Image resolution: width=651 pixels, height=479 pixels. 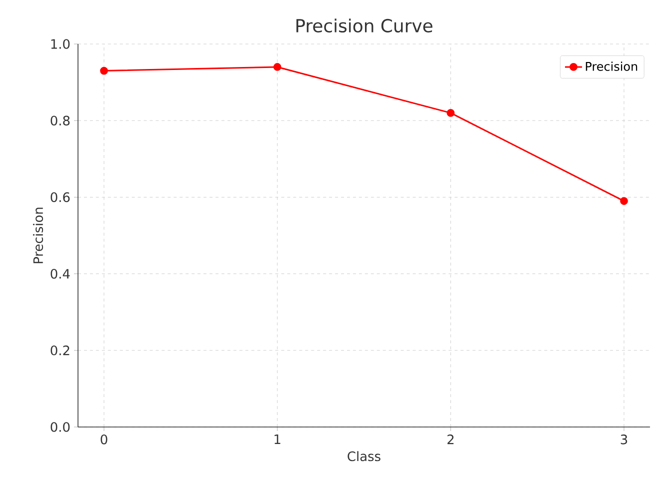 What do you see at coordinates (60, 351) in the screenshot?
I see `y-tick-label: 0.2` at bounding box center [60, 351].